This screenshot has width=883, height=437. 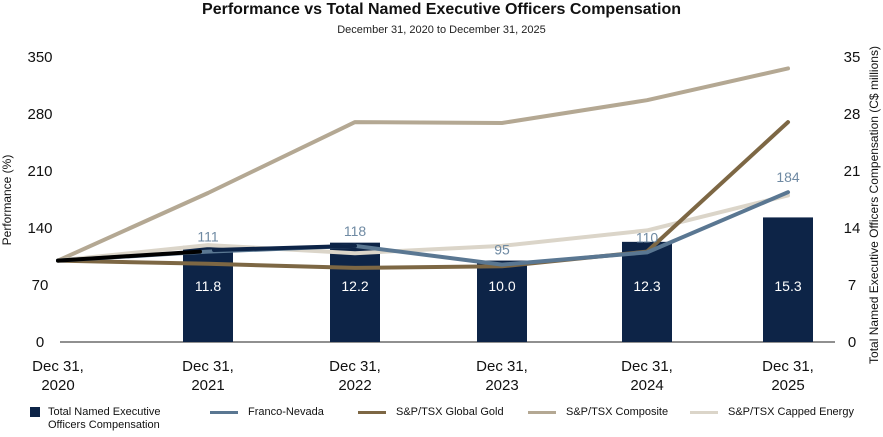 I want to click on compensation-bar-label: 12.3, so click(x=646, y=286).